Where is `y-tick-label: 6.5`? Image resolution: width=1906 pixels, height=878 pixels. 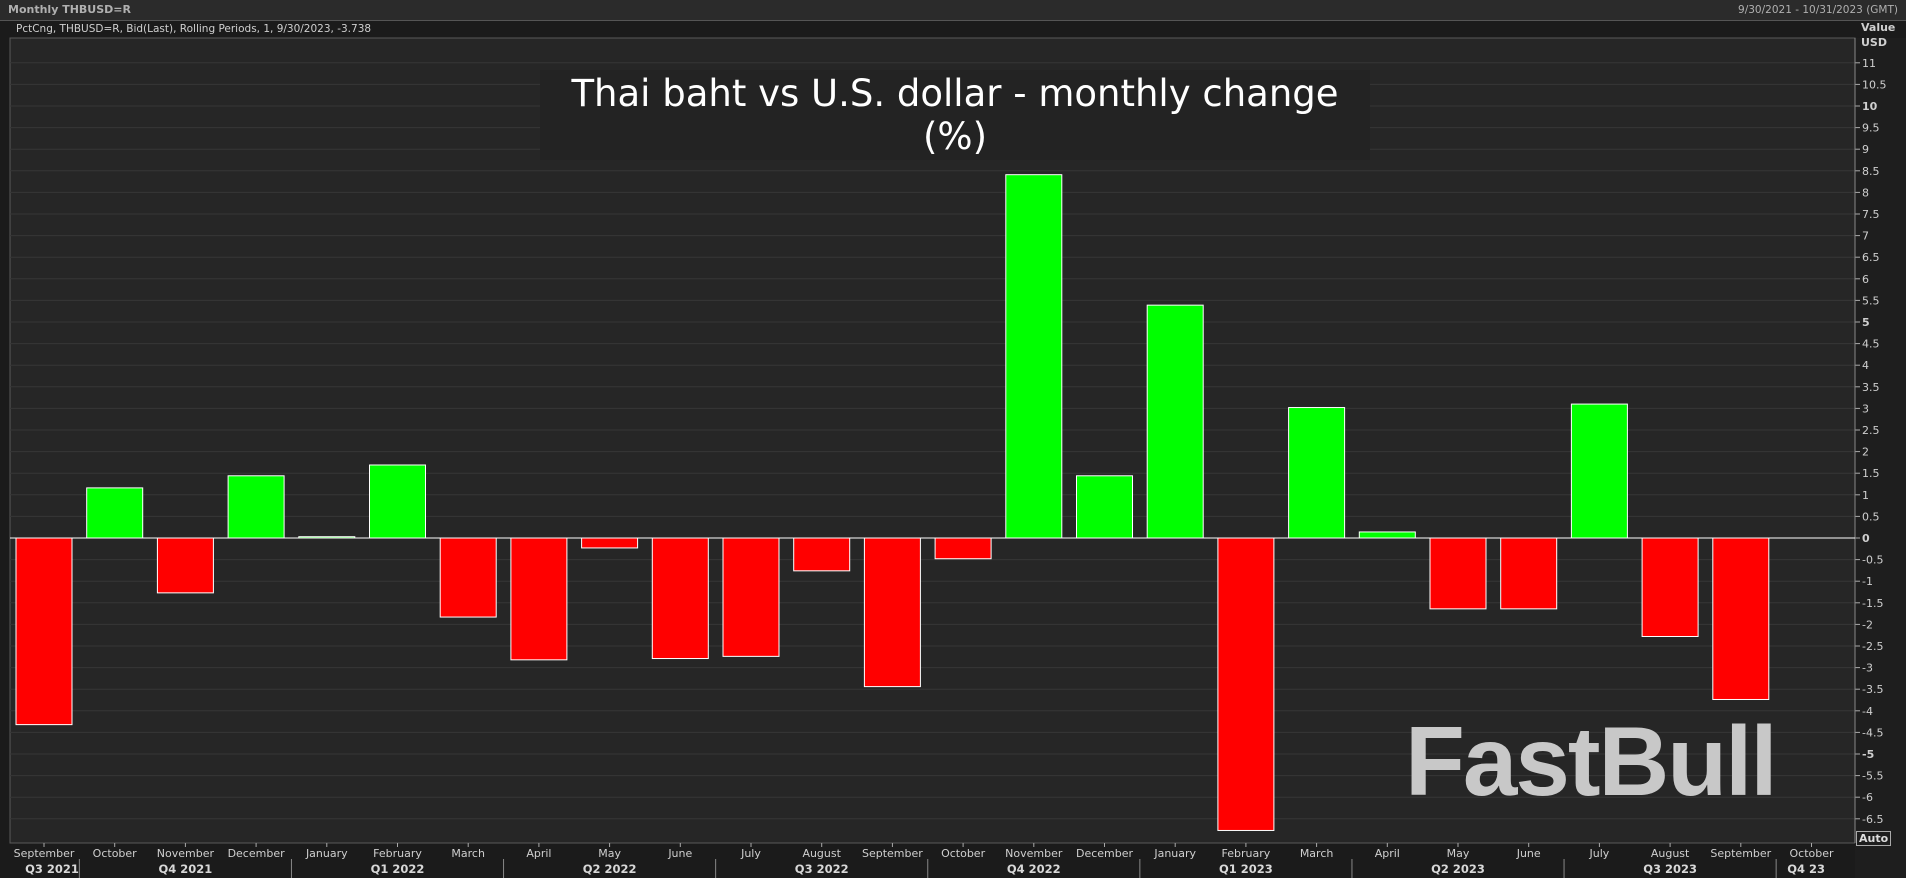
y-tick-label: 6.5 is located at coordinates (1871, 257).